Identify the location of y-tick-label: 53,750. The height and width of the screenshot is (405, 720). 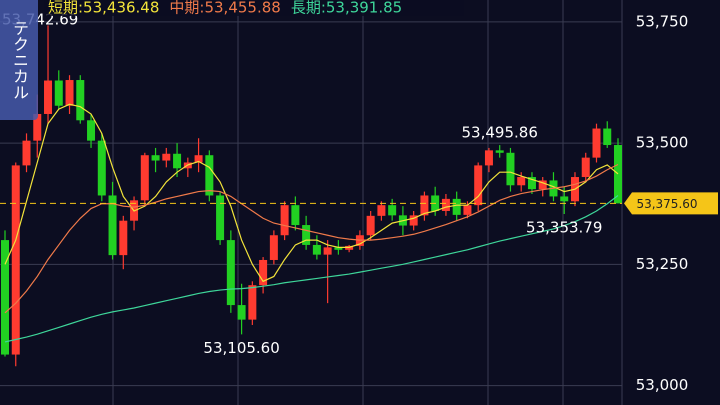
(662, 21).